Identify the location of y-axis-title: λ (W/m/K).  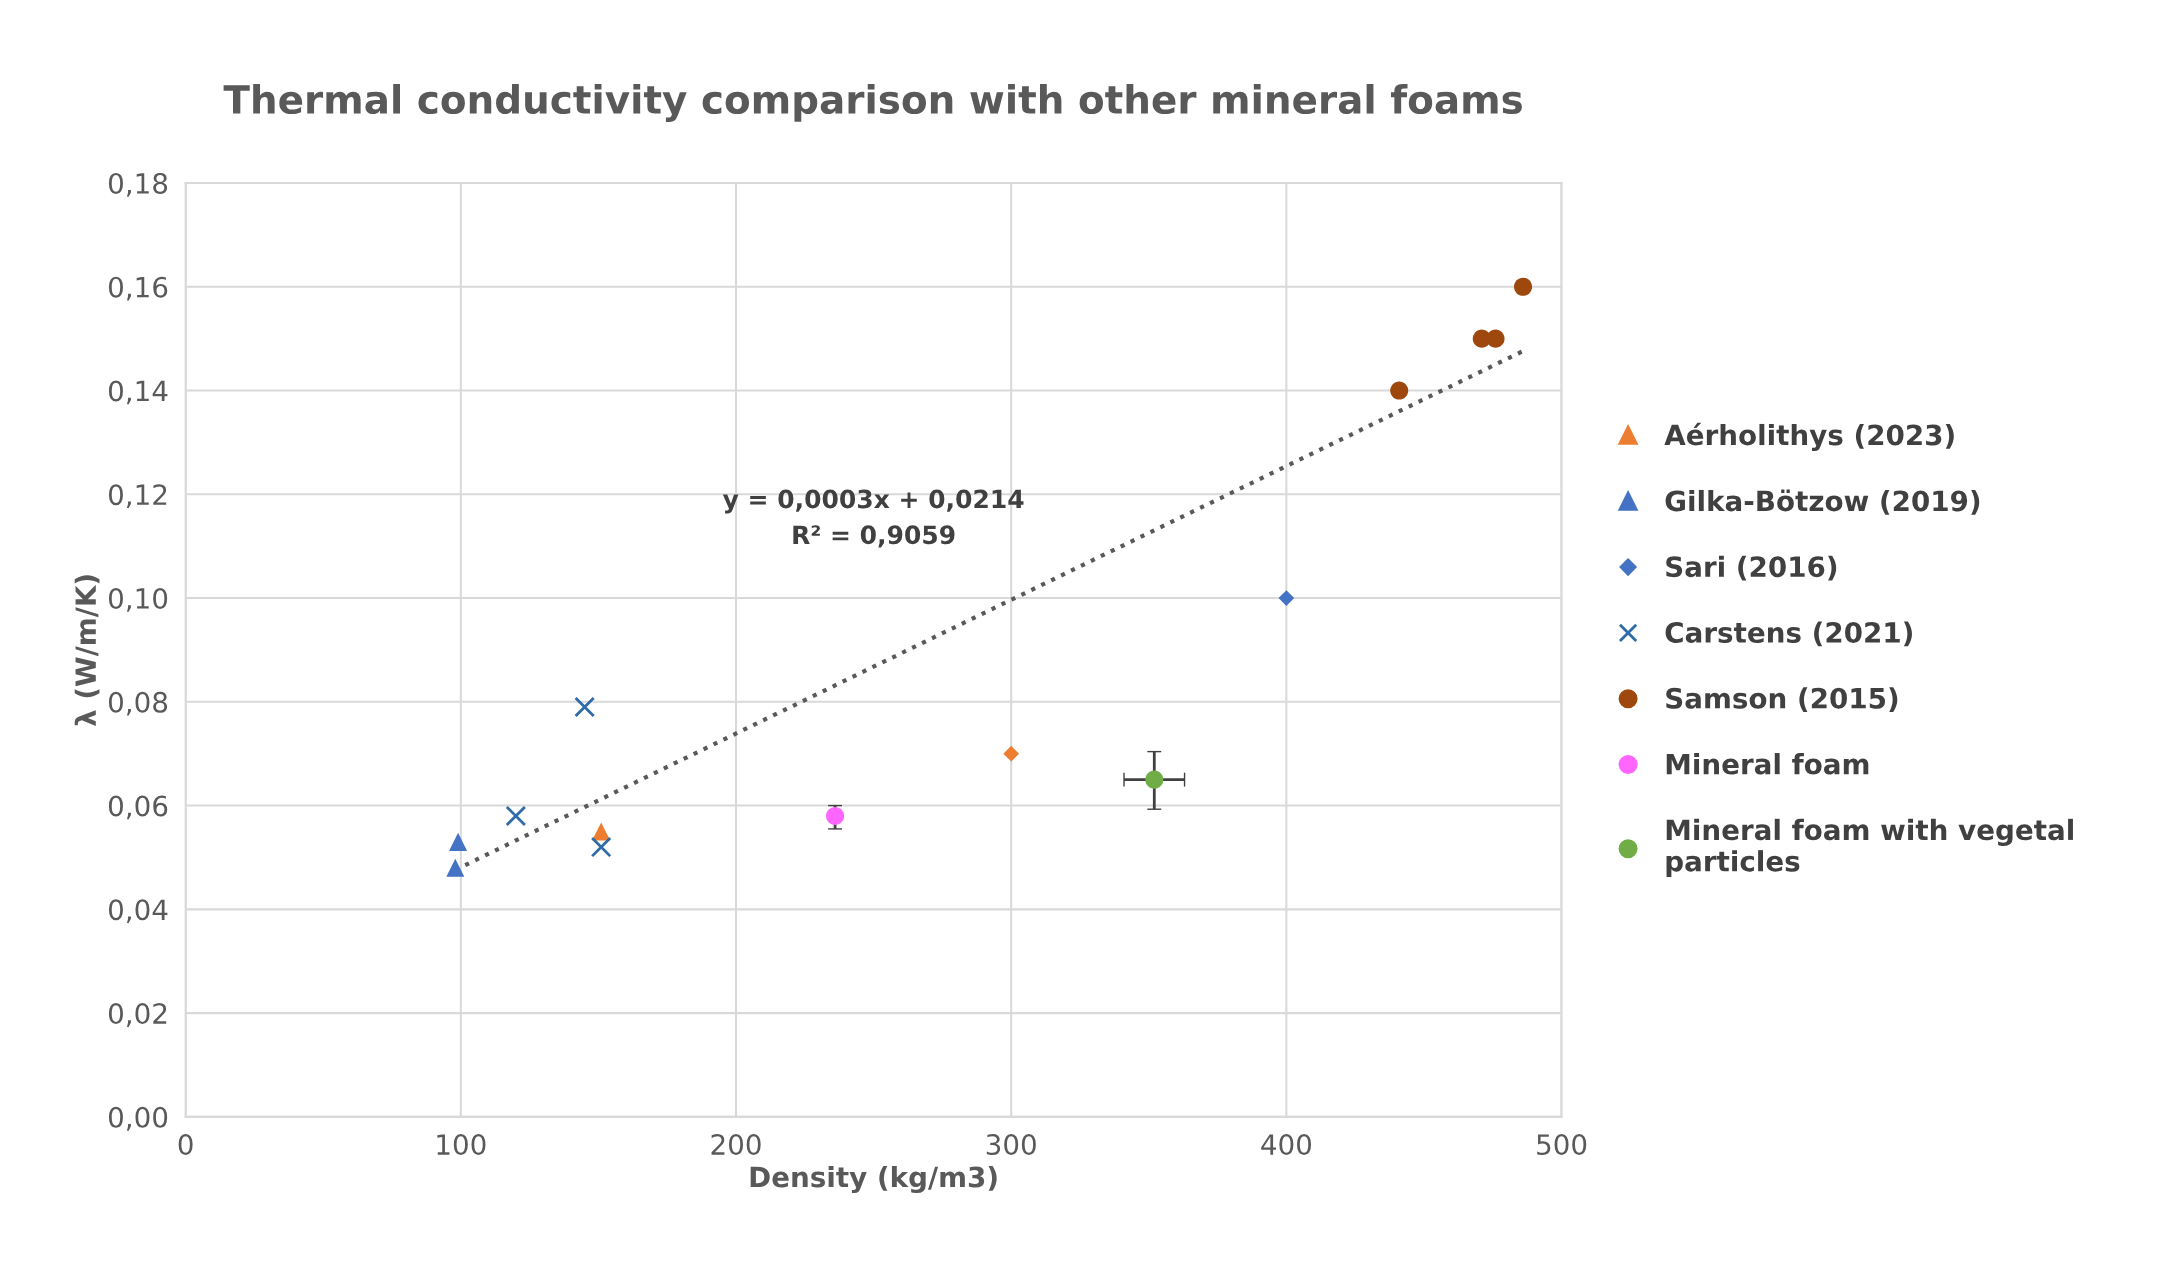
(87, 651).